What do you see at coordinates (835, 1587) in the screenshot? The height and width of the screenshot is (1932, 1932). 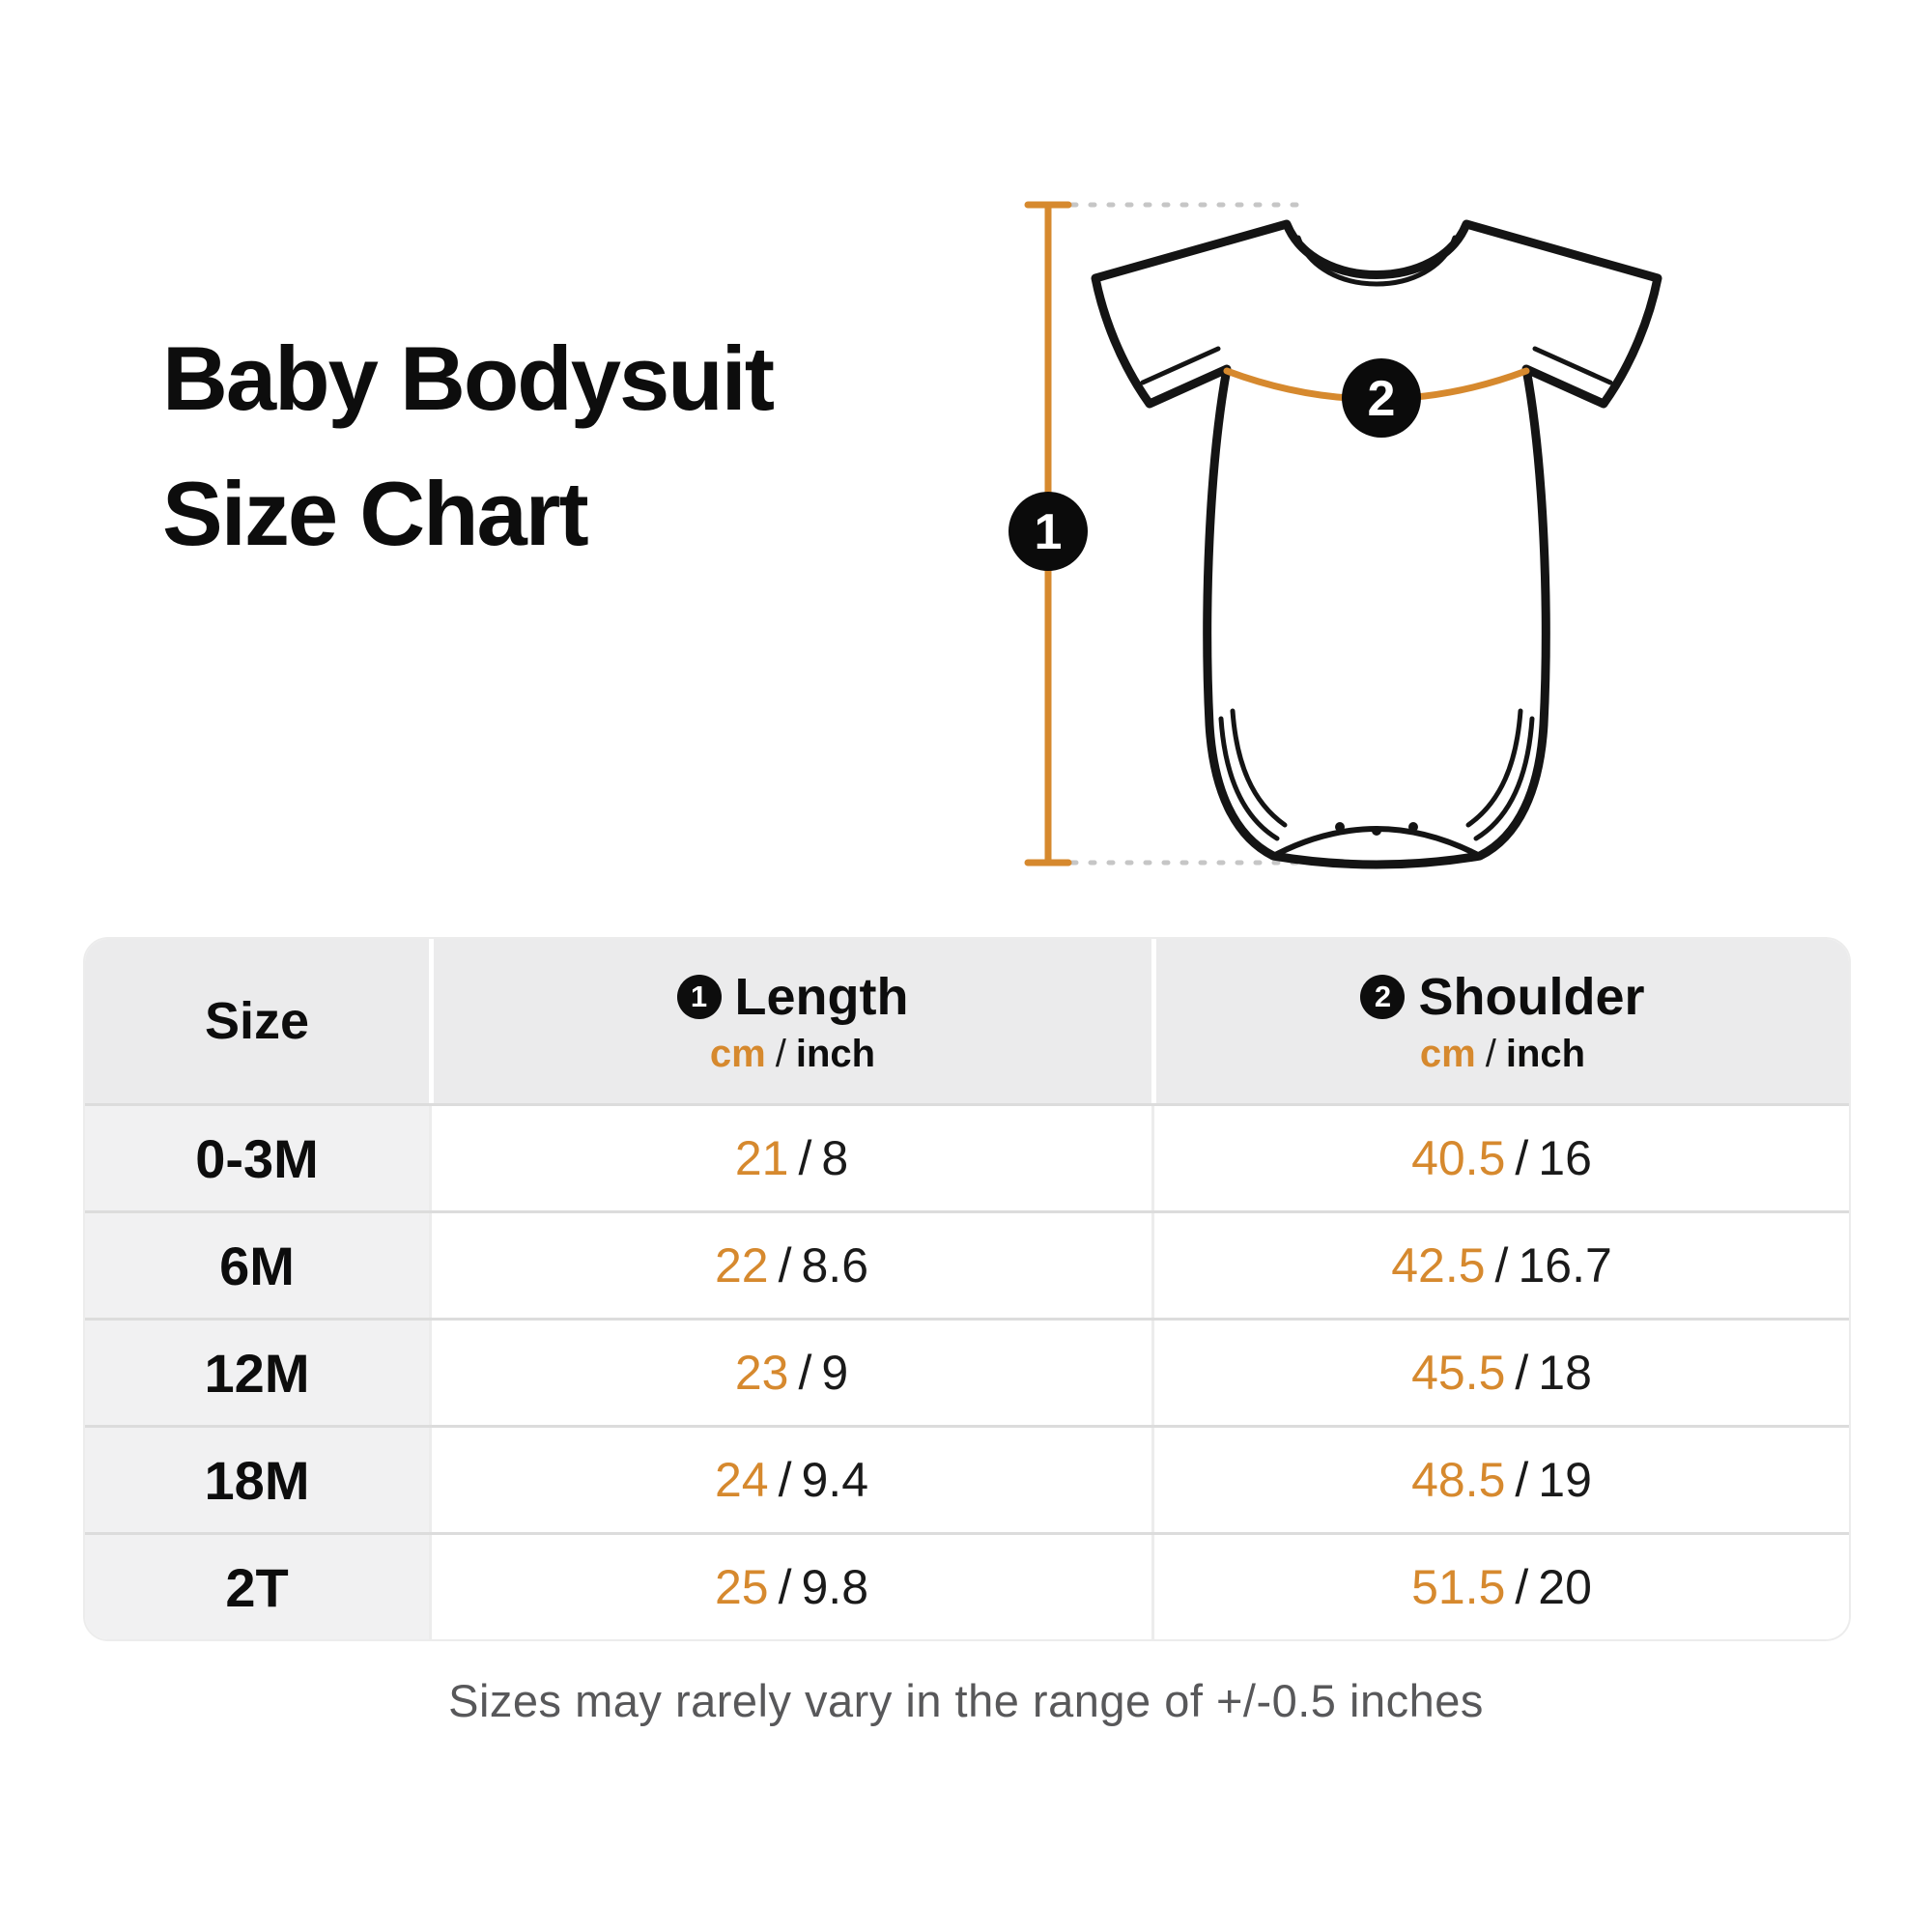 I see `inch-value: 9.8` at bounding box center [835, 1587].